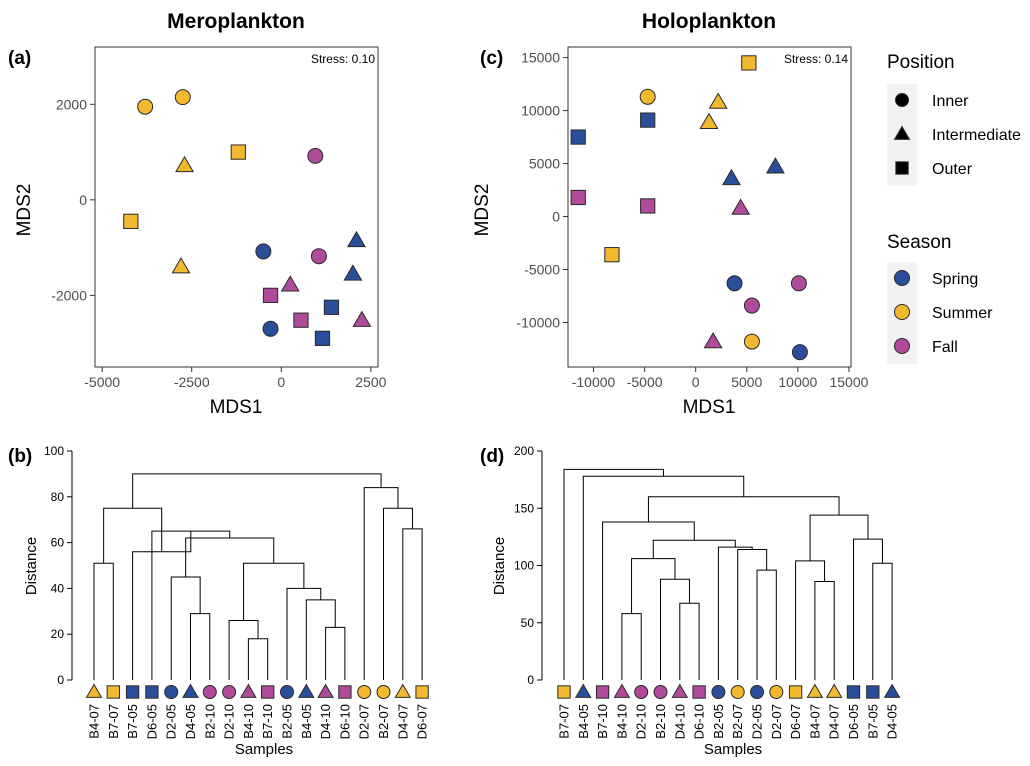  Describe the element at coordinates (524, 566) in the screenshot. I see `panel-d-ytick-label: 100` at that location.